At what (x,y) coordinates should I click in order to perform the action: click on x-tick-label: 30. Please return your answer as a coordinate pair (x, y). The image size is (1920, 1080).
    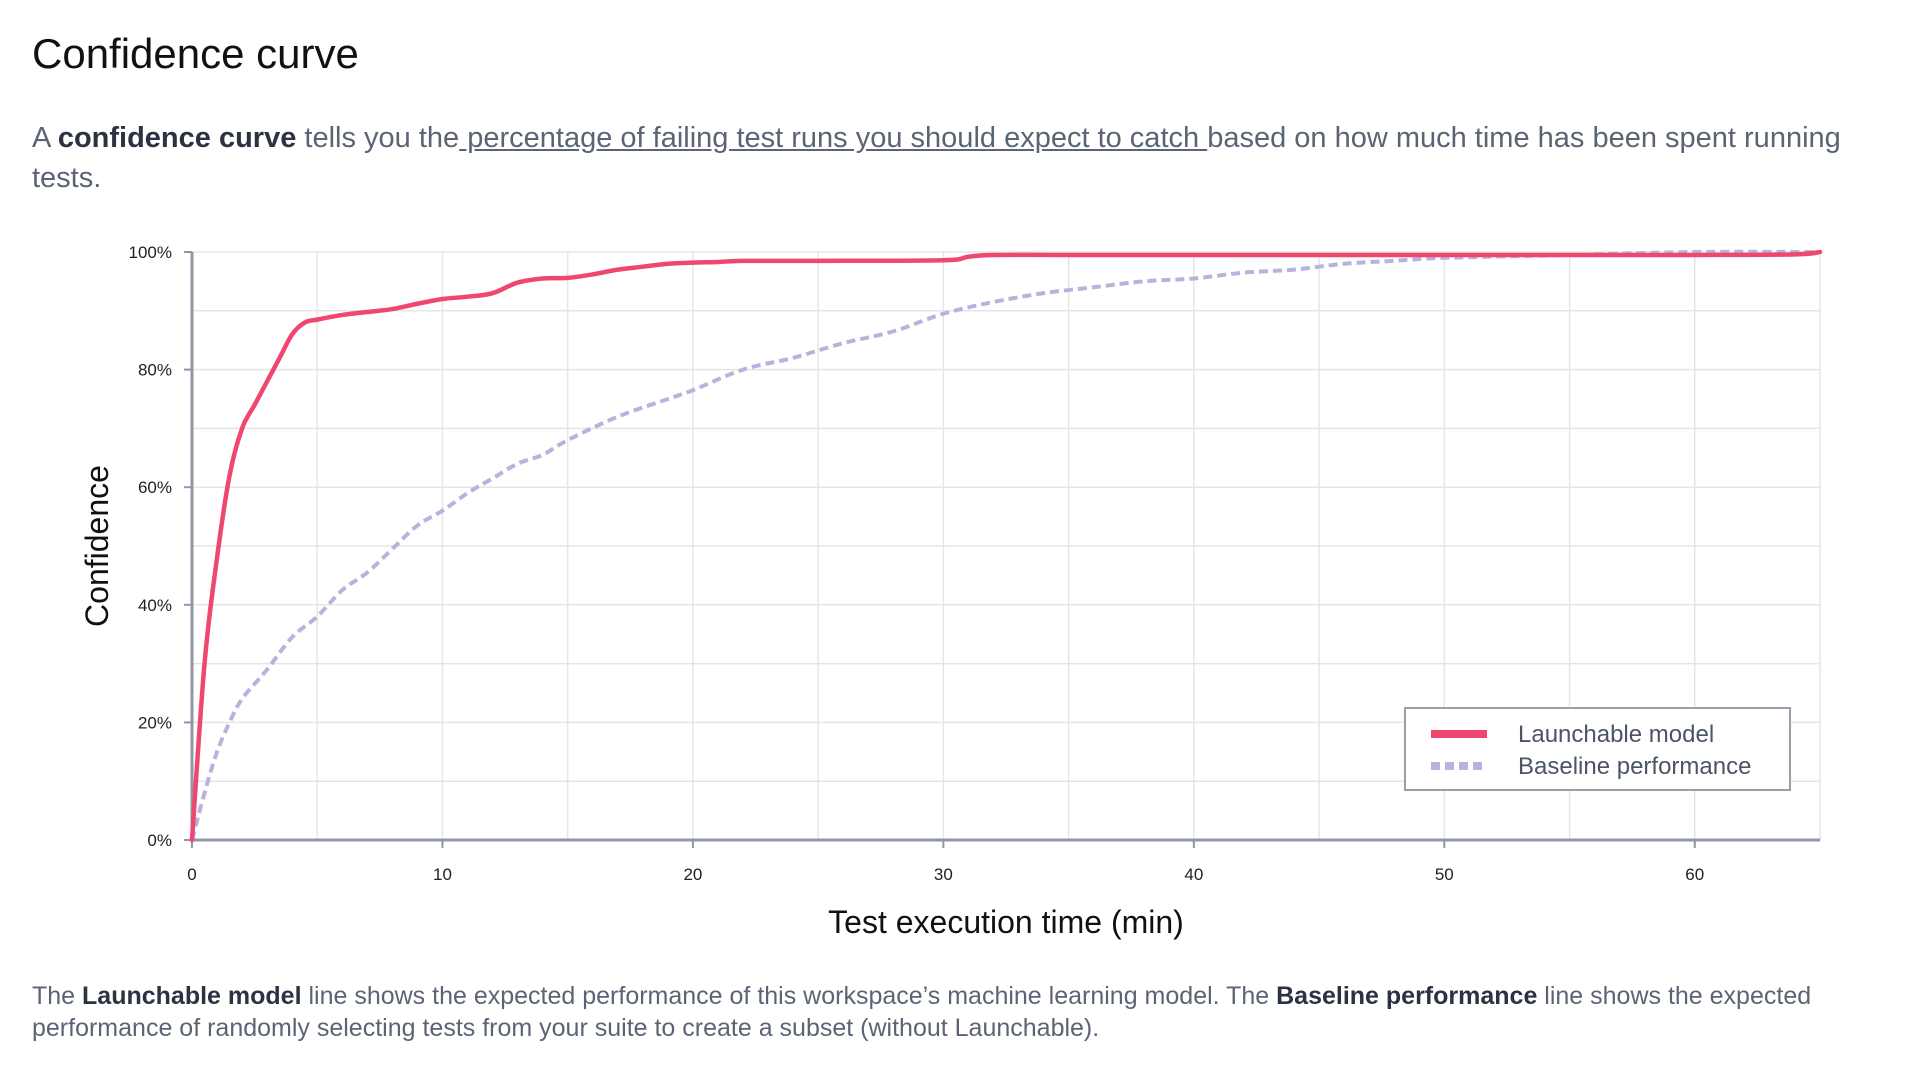
    Looking at the image, I should click on (943, 874).